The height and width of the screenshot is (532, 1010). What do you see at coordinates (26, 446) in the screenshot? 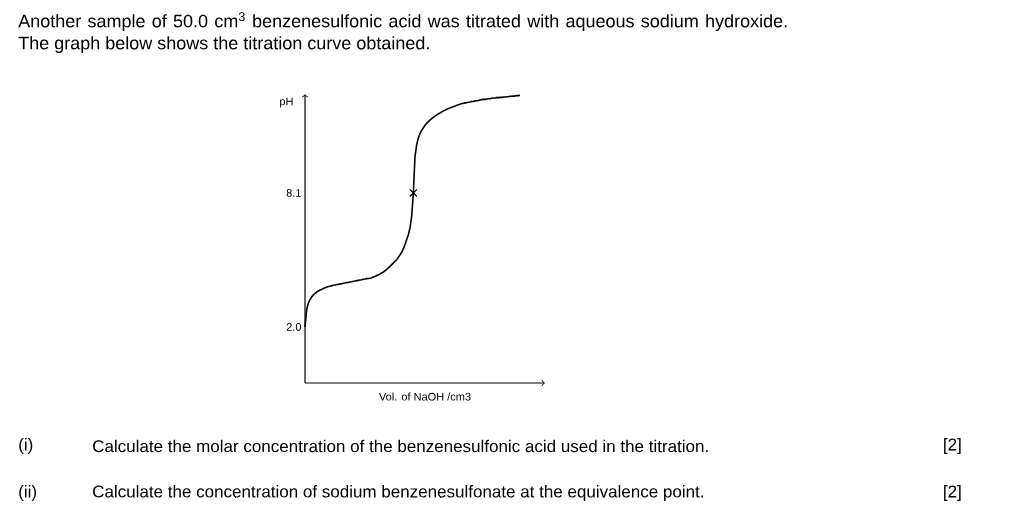
I see `text: (i)` at bounding box center [26, 446].